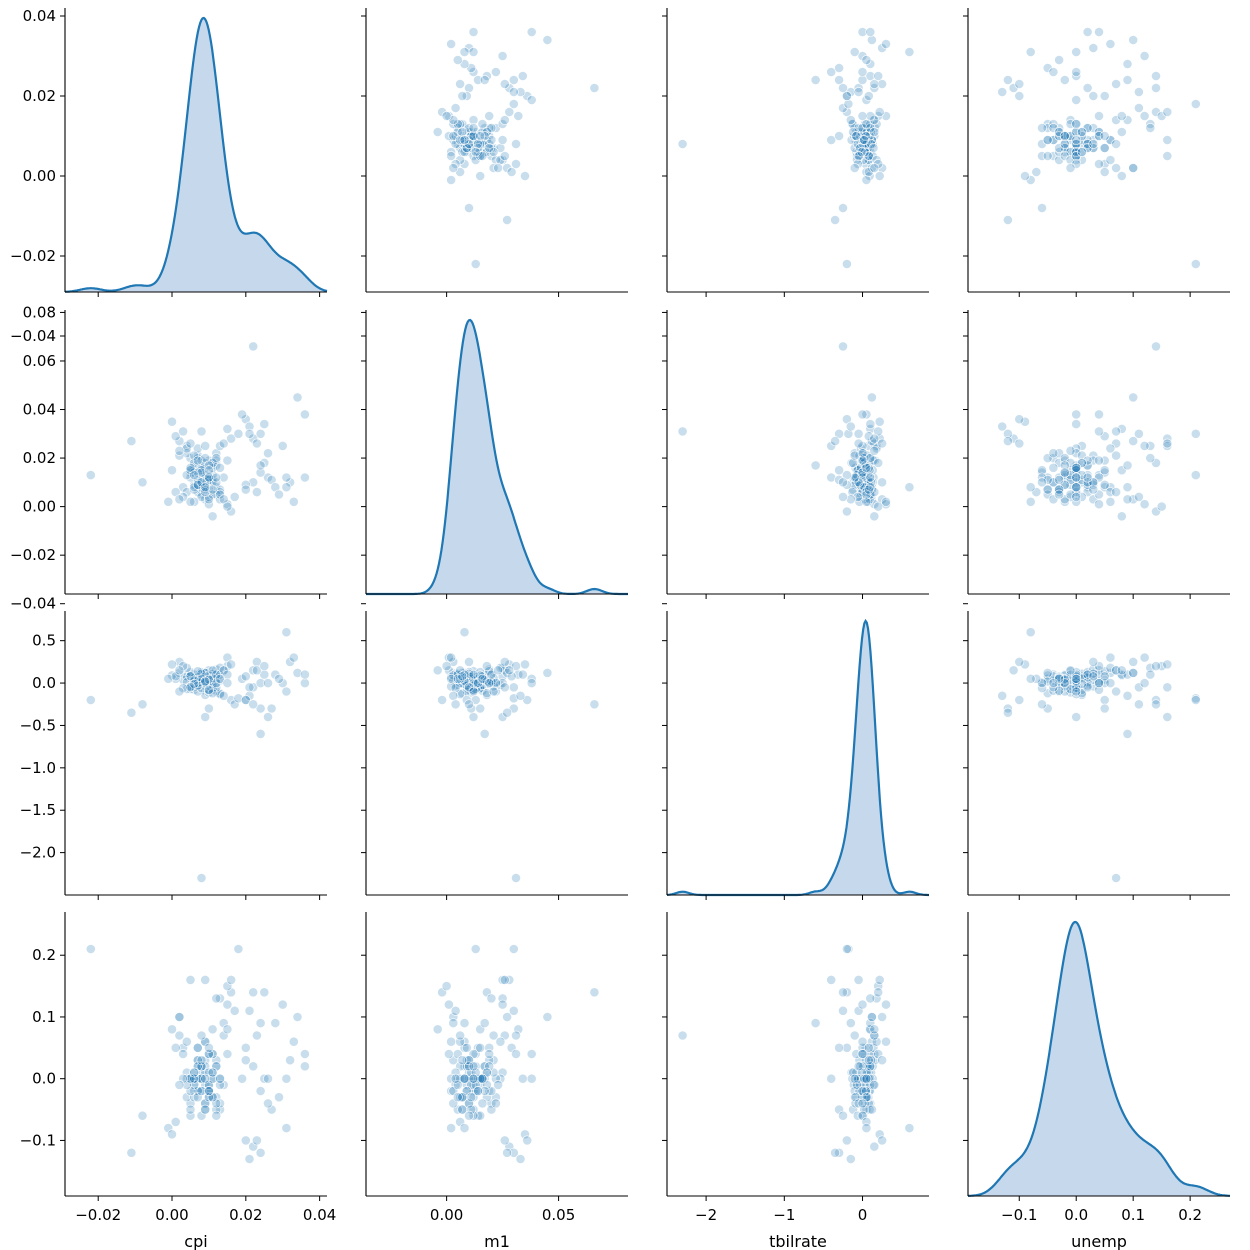 Image resolution: width=1250 pixels, height=1250 pixels. I want to click on y-tick-label: −0.04, so click(33, 336).